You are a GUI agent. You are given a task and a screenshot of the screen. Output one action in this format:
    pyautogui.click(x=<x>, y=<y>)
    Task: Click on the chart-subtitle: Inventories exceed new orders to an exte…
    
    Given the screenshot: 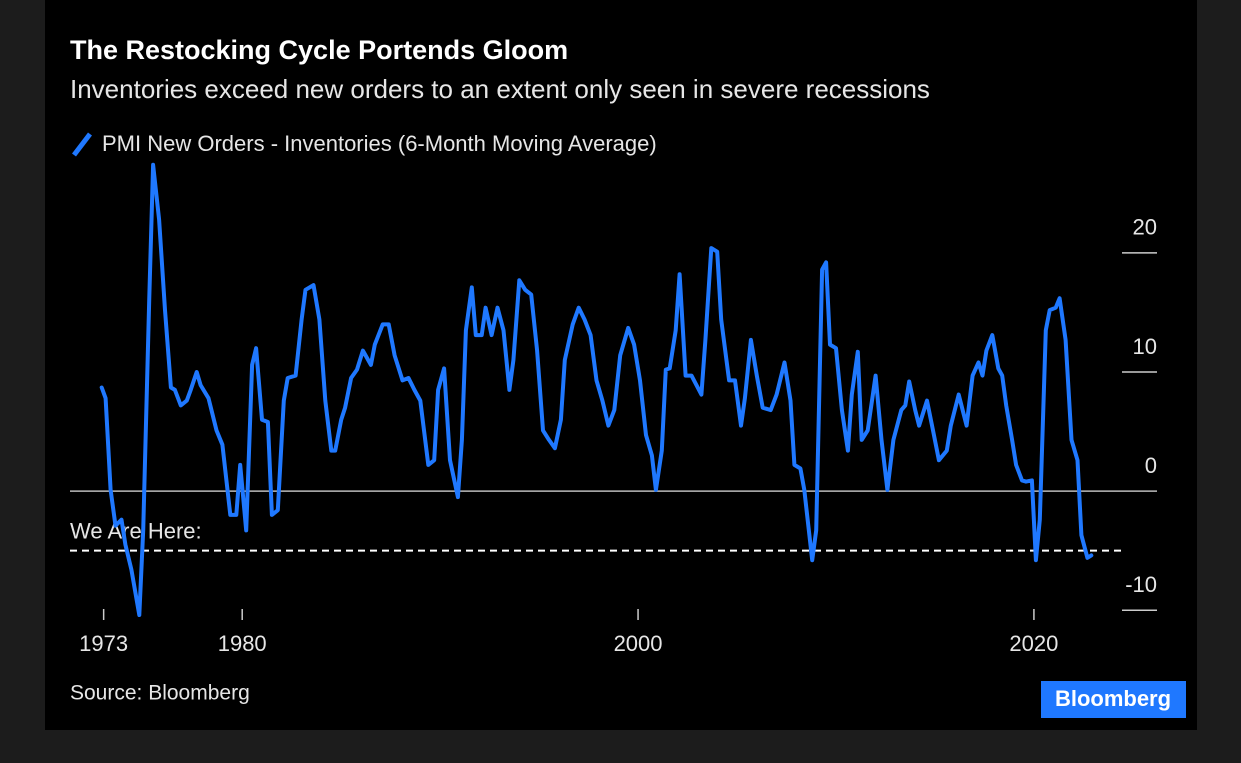 What is the action you would take?
    pyautogui.click(x=500, y=89)
    